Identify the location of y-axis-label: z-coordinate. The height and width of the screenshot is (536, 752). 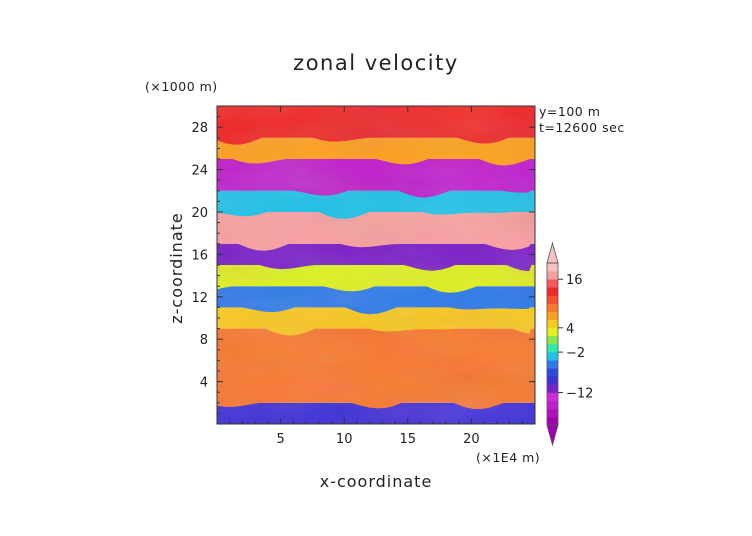
(176, 268).